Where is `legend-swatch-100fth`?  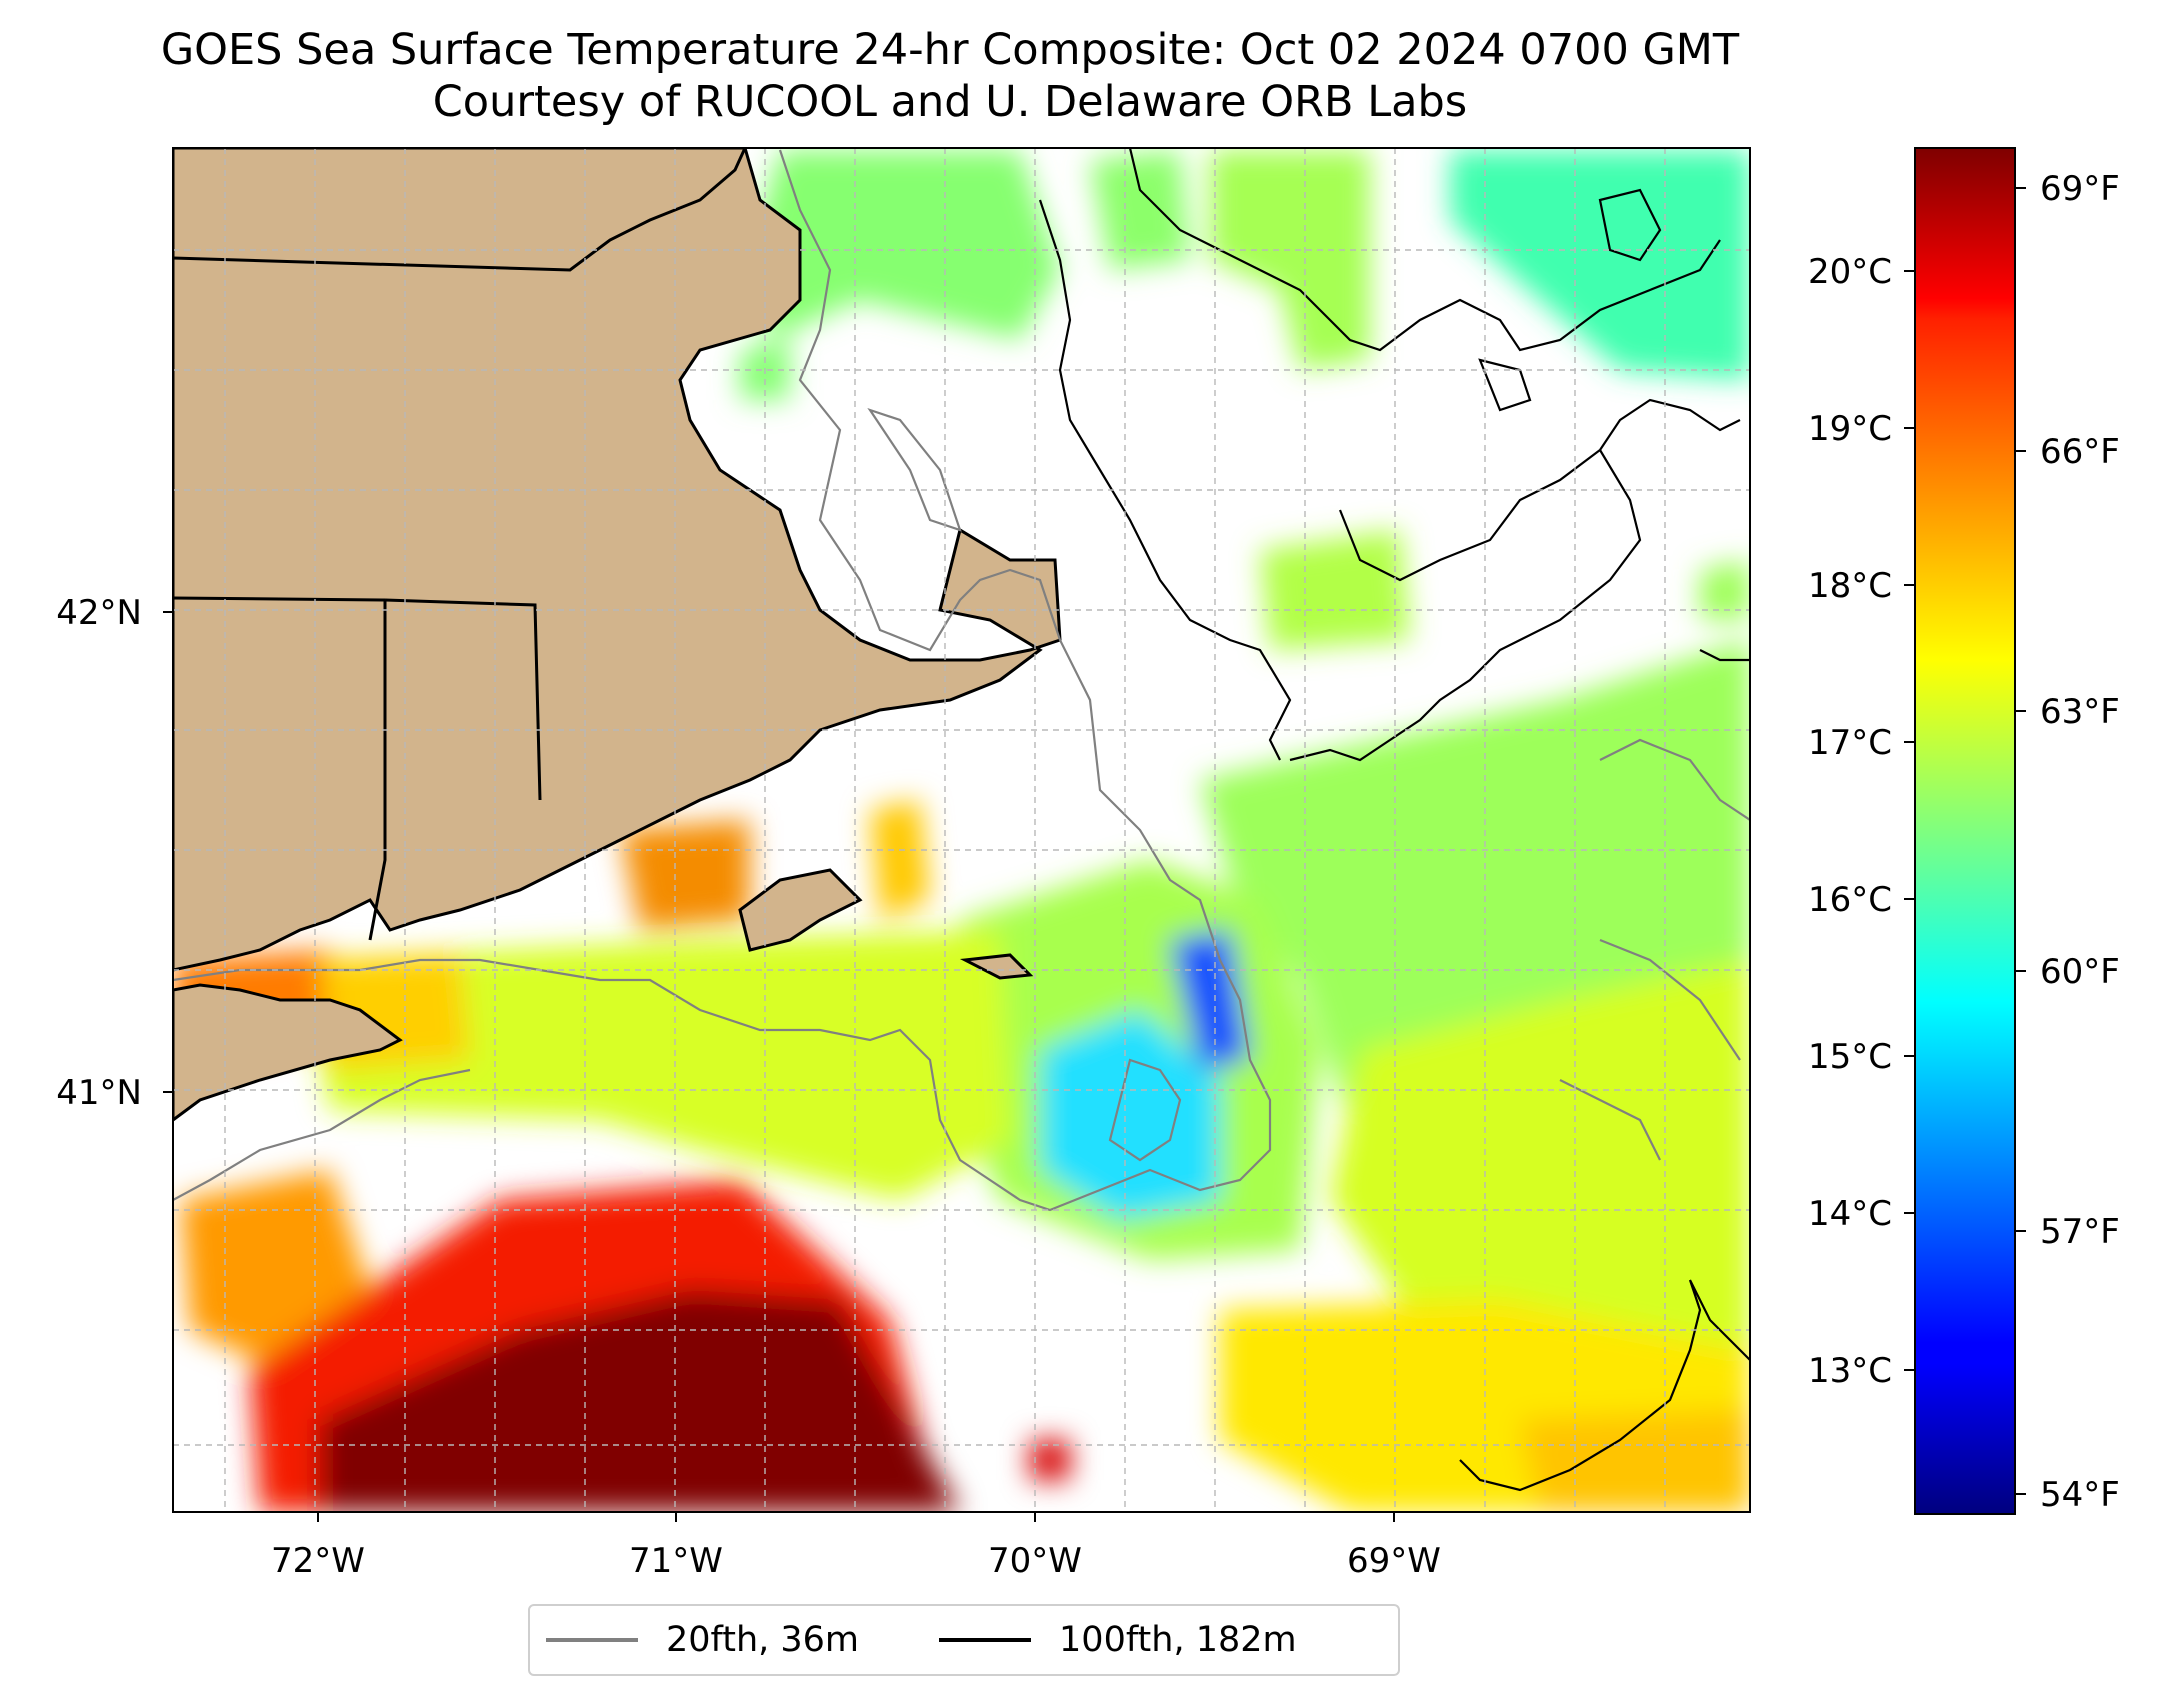
legend-swatch-100fth is located at coordinates (985, 1640).